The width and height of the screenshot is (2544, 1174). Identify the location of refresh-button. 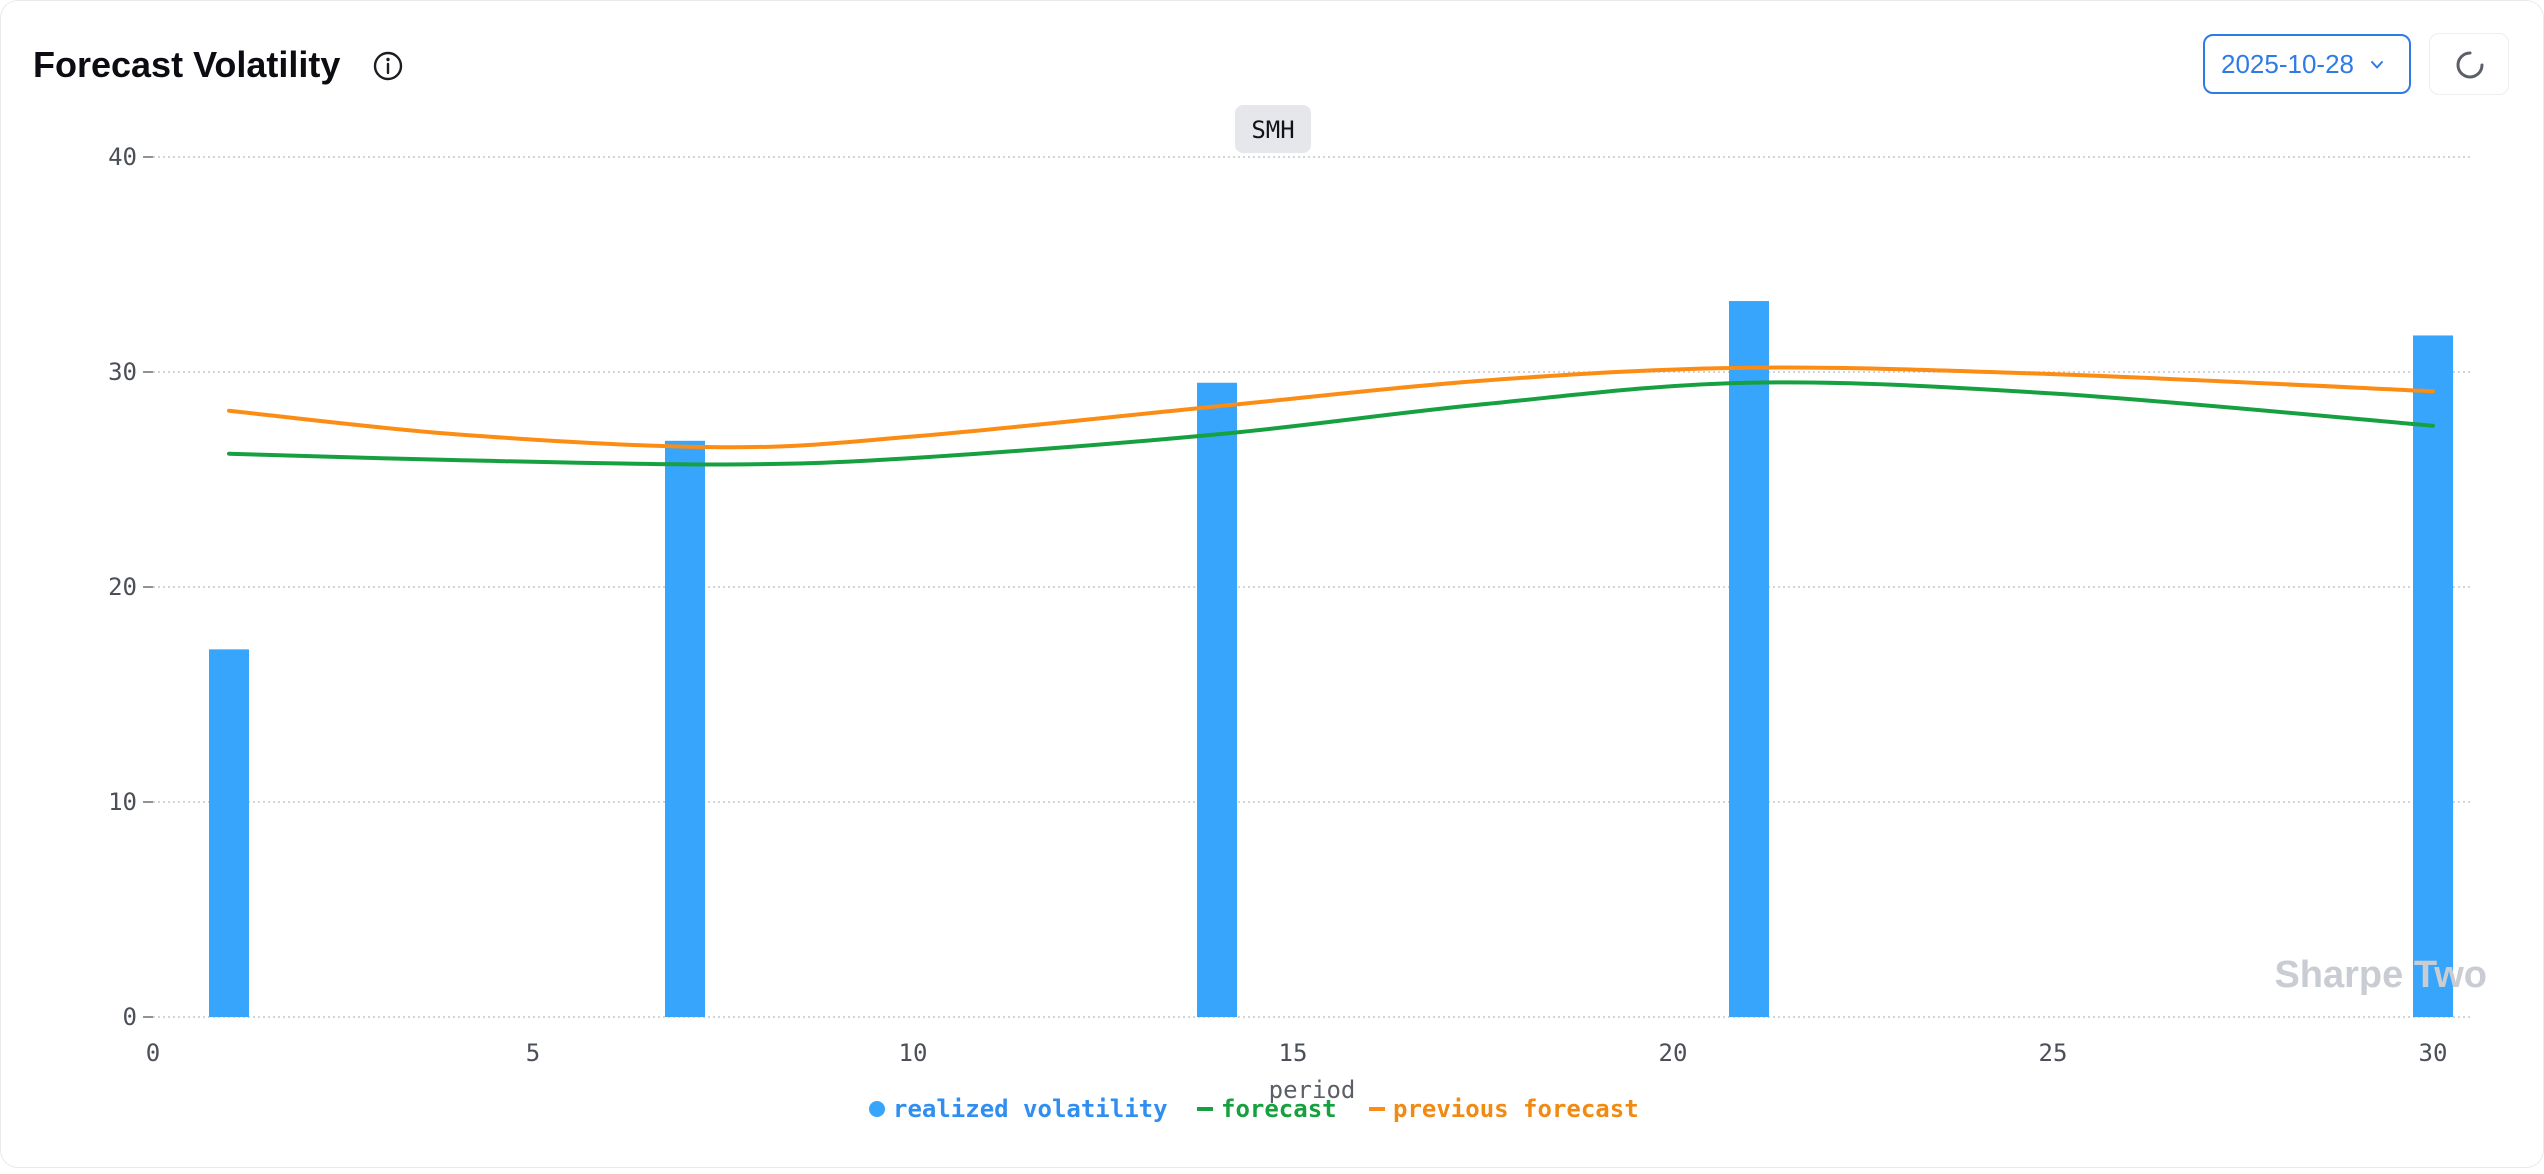
(2469, 64).